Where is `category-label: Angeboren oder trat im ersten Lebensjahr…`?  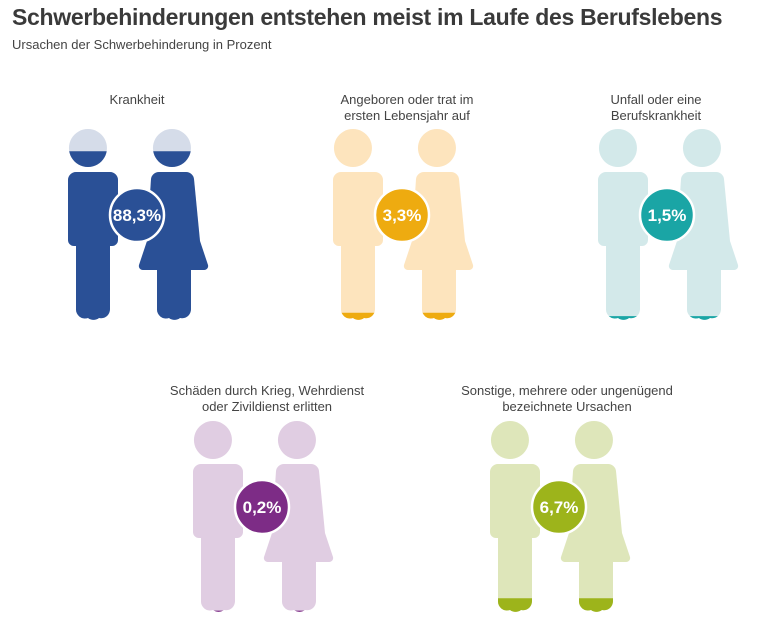 category-label: Angeboren oder trat im ersten Lebensjahr… is located at coordinates (407, 107).